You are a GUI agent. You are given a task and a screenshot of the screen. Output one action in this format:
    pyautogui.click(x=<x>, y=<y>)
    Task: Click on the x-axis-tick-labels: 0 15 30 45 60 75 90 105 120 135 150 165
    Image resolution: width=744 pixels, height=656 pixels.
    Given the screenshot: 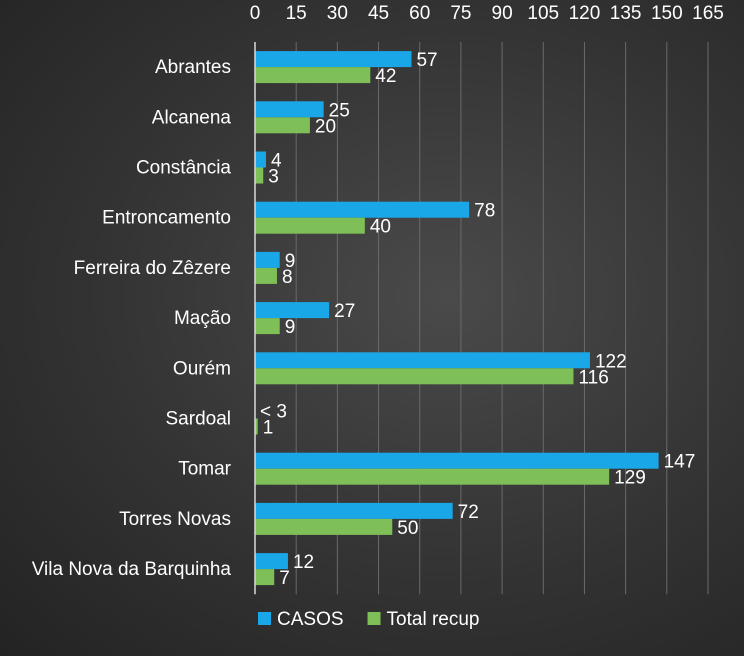 What is the action you would take?
    pyautogui.click(x=487, y=13)
    